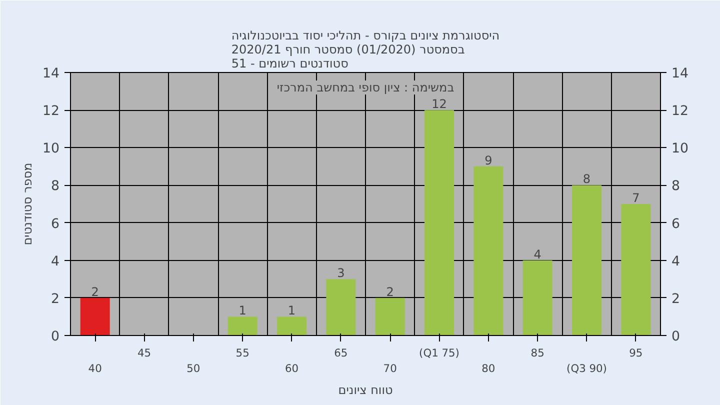 Image resolution: width=720 pixels, height=405 pixels. Describe the element at coordinates (55, 224) in the screenshot. I see `y-tick-label: 6` at that location.